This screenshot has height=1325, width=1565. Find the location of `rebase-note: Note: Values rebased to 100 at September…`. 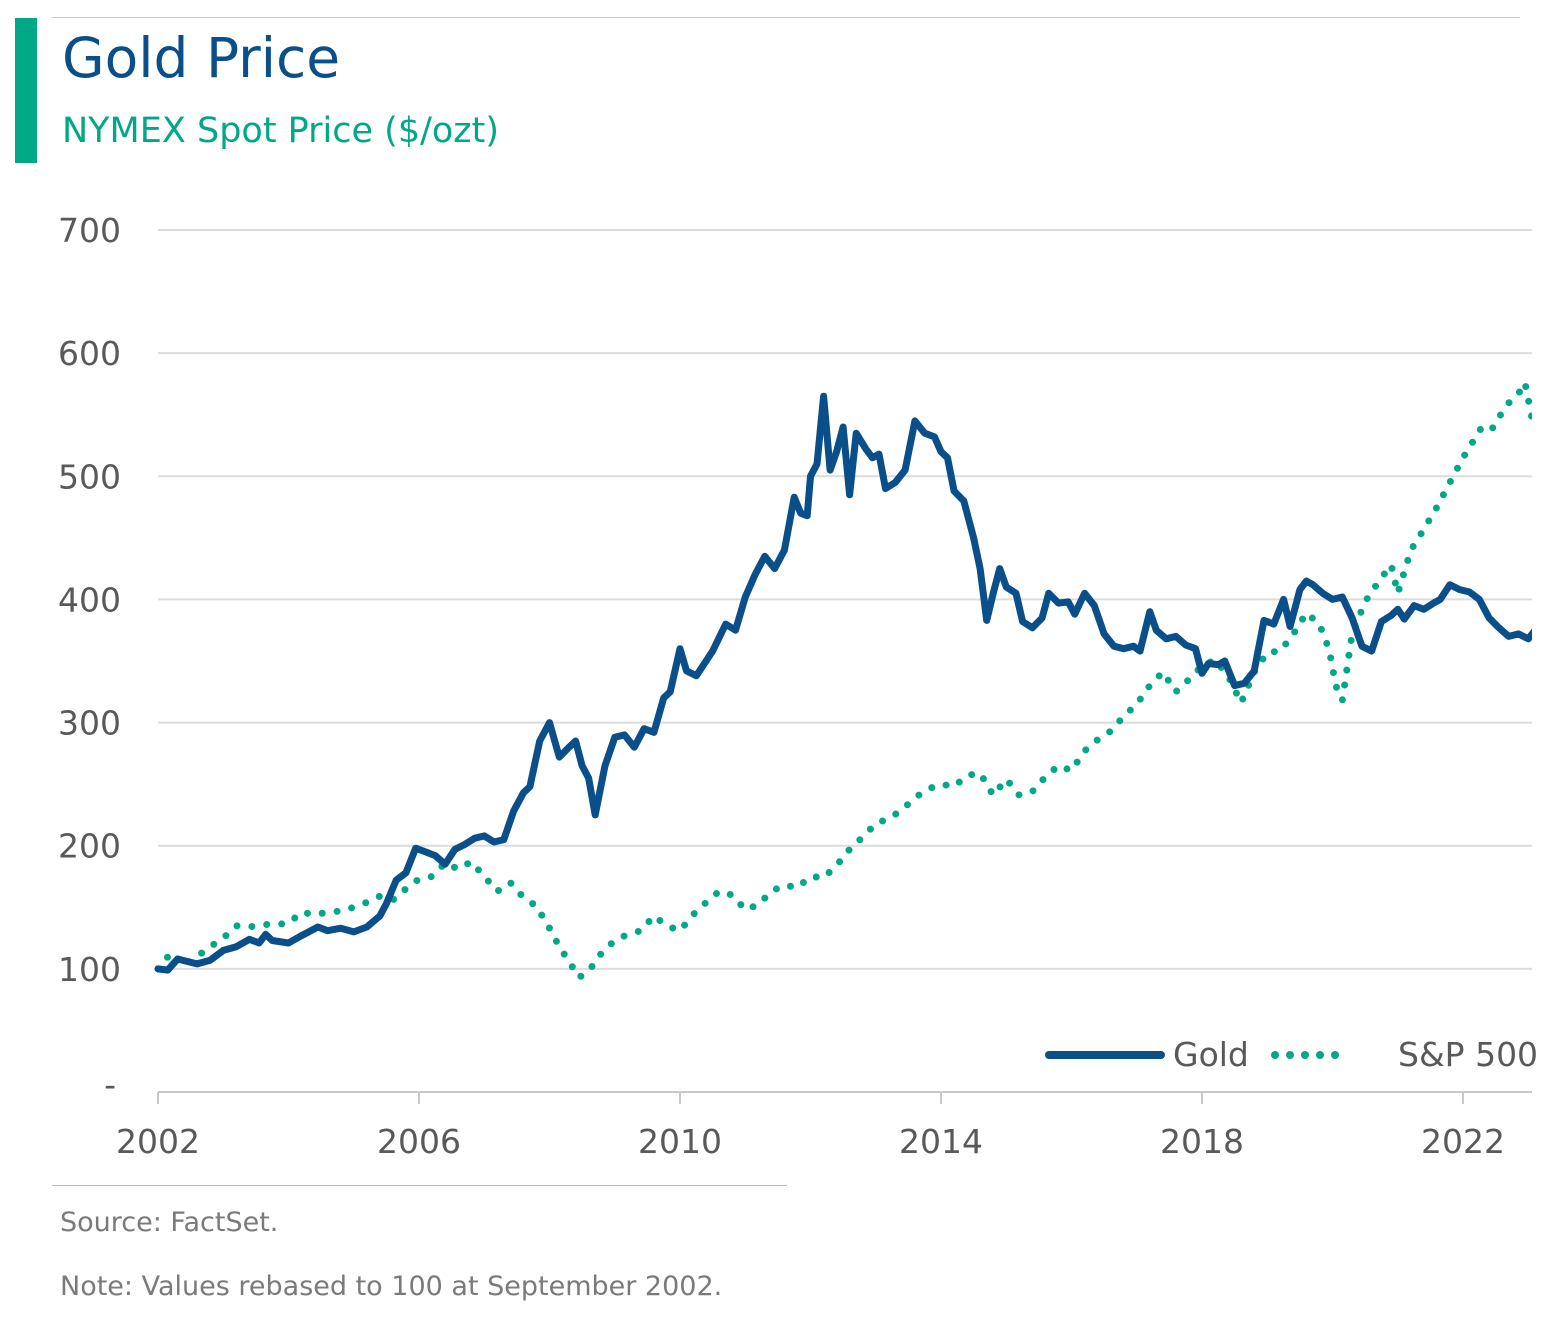

rebase-note: Note: Values rebased to 100 at September… is located at coordinates (391, 1286).